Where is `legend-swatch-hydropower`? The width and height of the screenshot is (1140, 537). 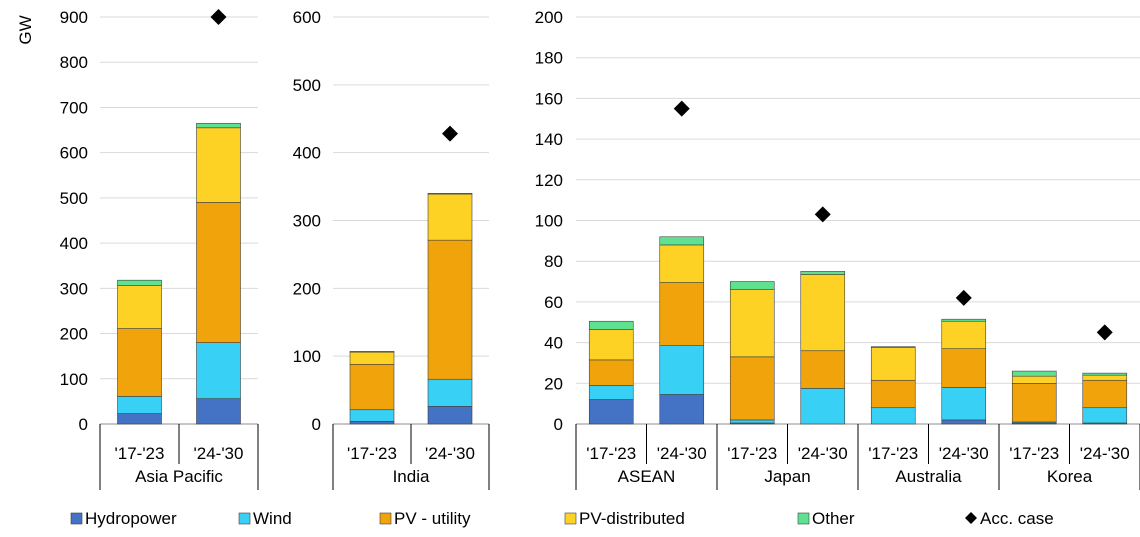
legend-swatch-hydropower is located at coordinates (76, 518).